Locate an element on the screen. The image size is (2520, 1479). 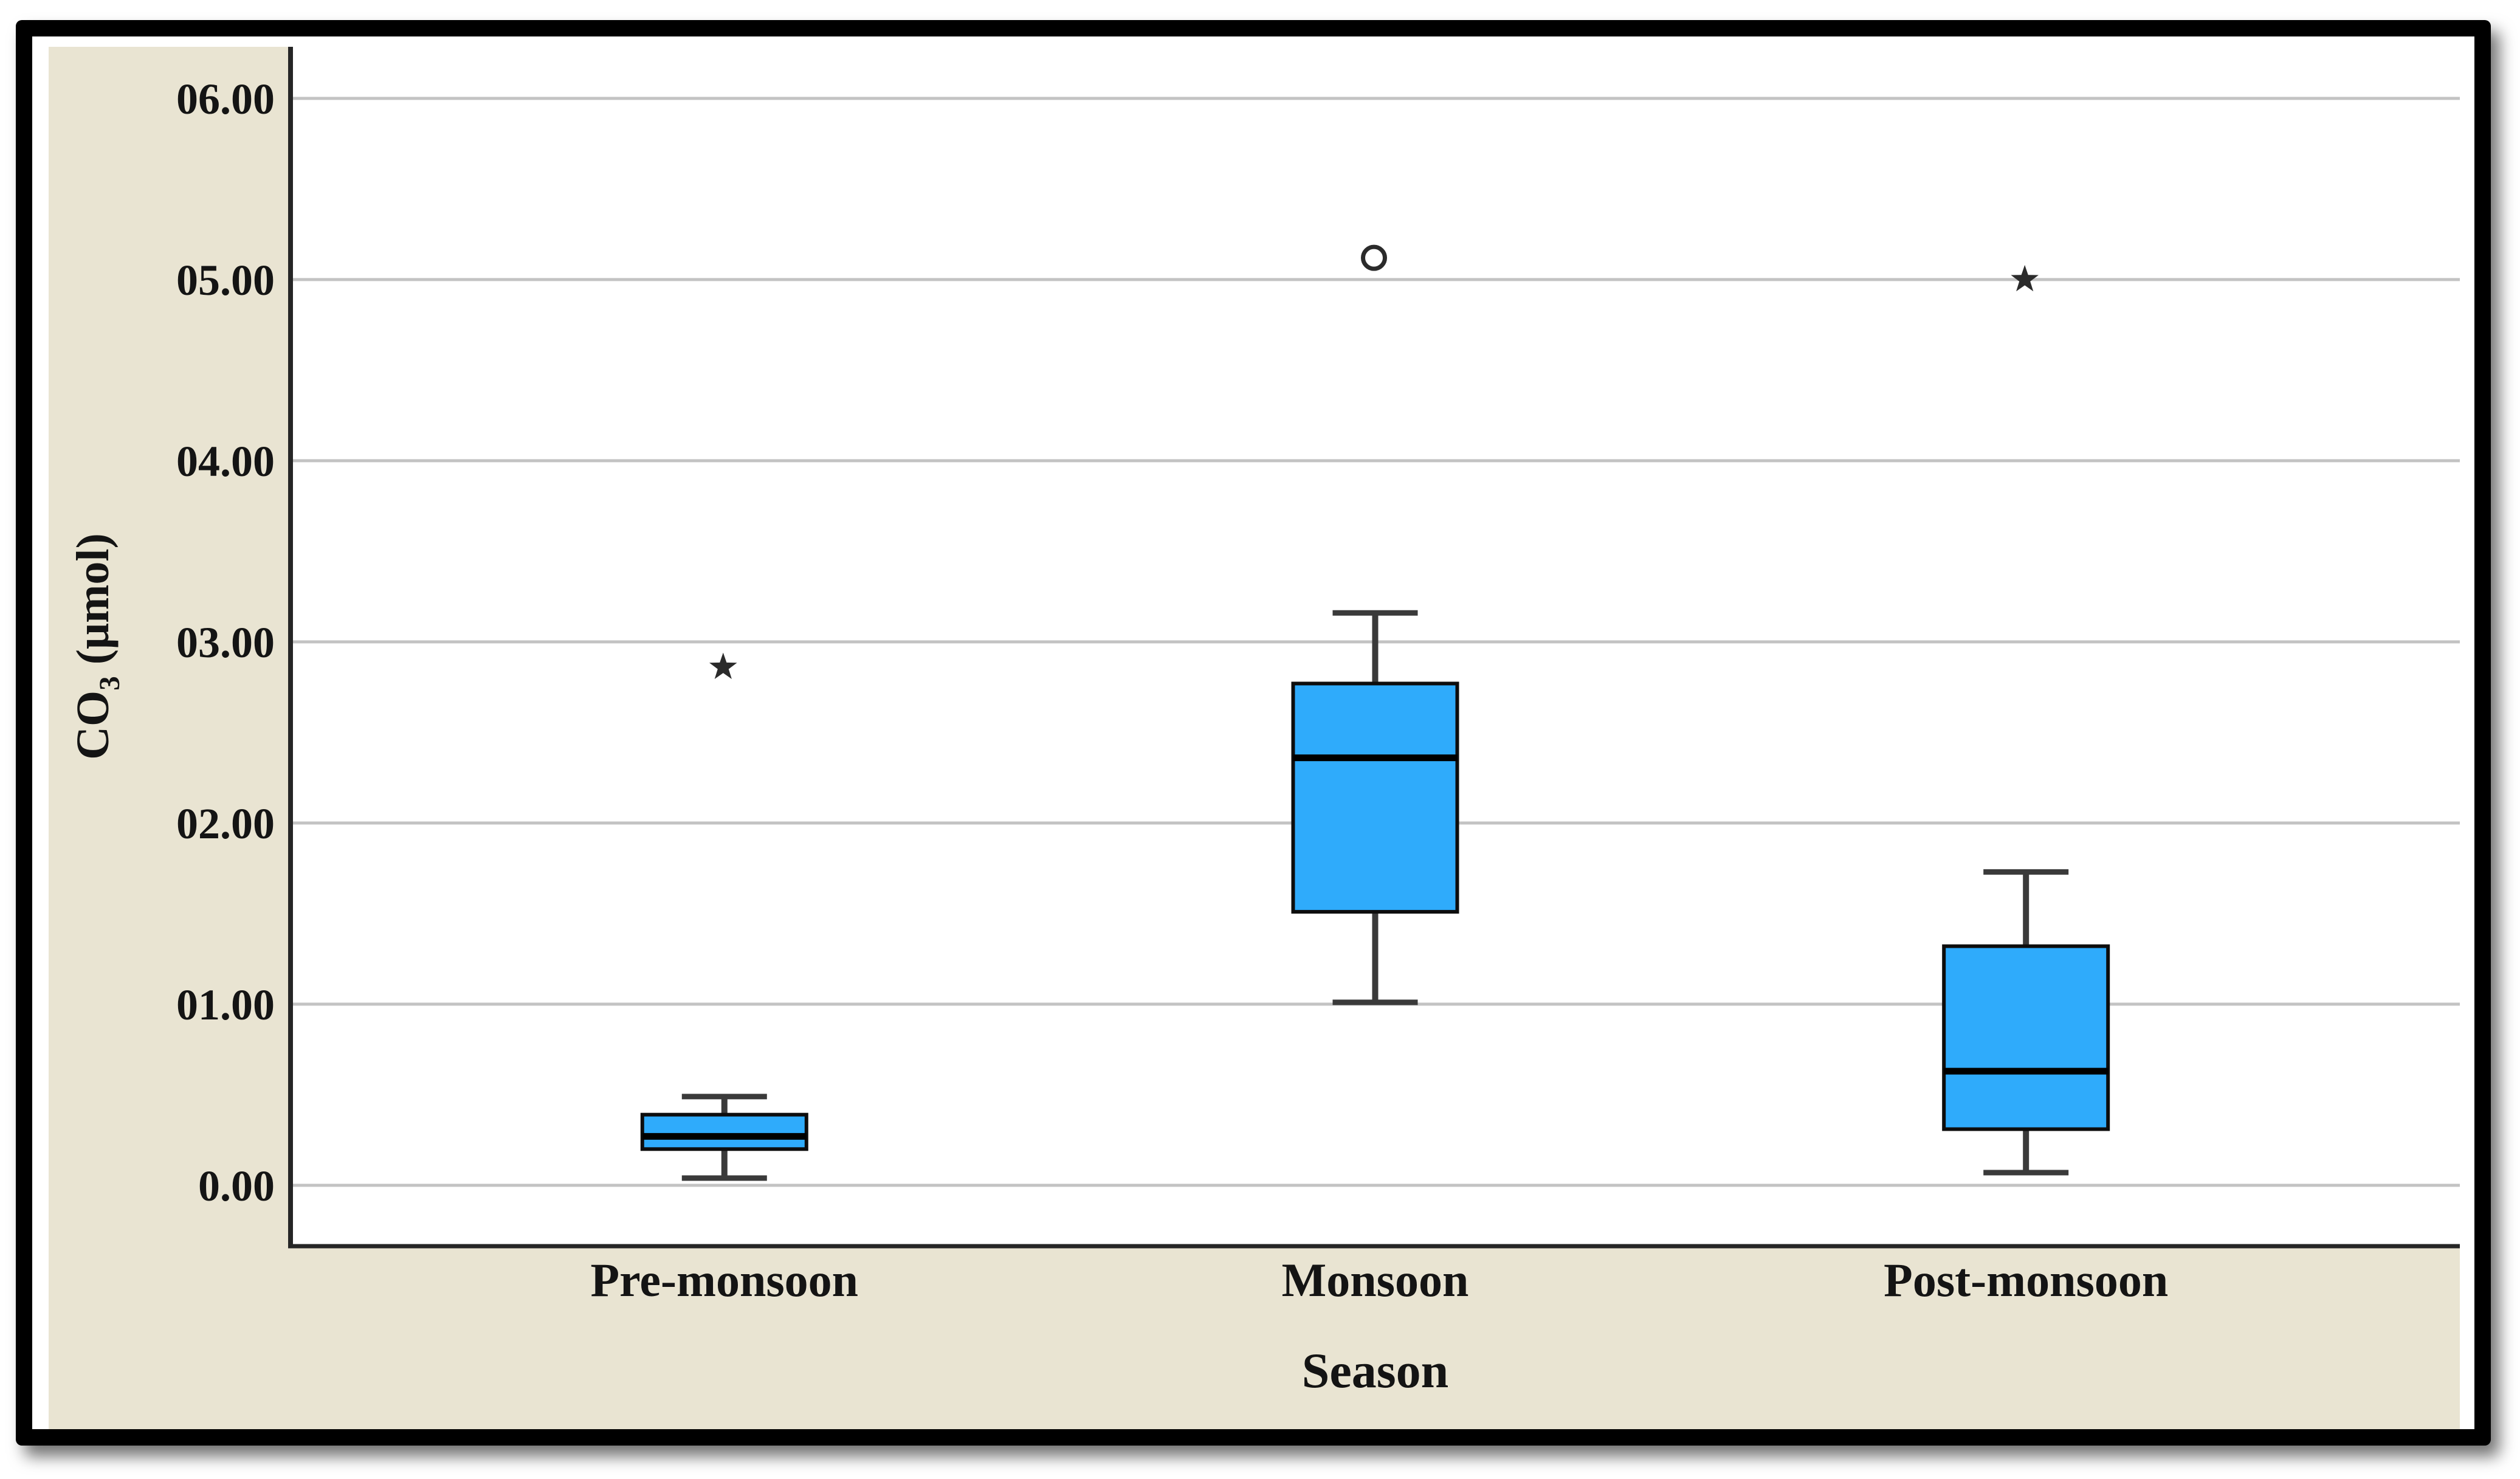
y-tick-label-02.00: 02.00 is located at coordinates (225, 823).